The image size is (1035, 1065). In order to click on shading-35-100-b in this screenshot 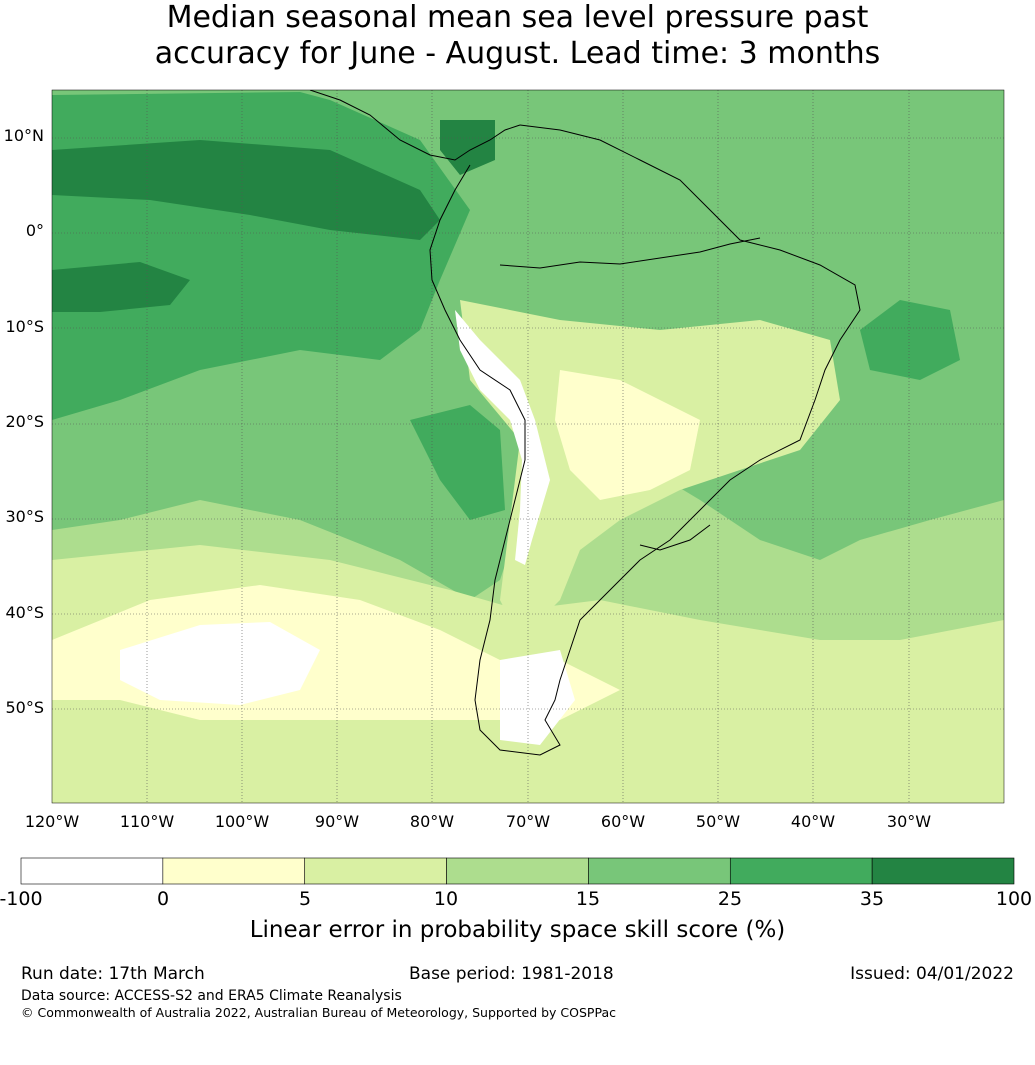, I will do `click(121, 287)`.